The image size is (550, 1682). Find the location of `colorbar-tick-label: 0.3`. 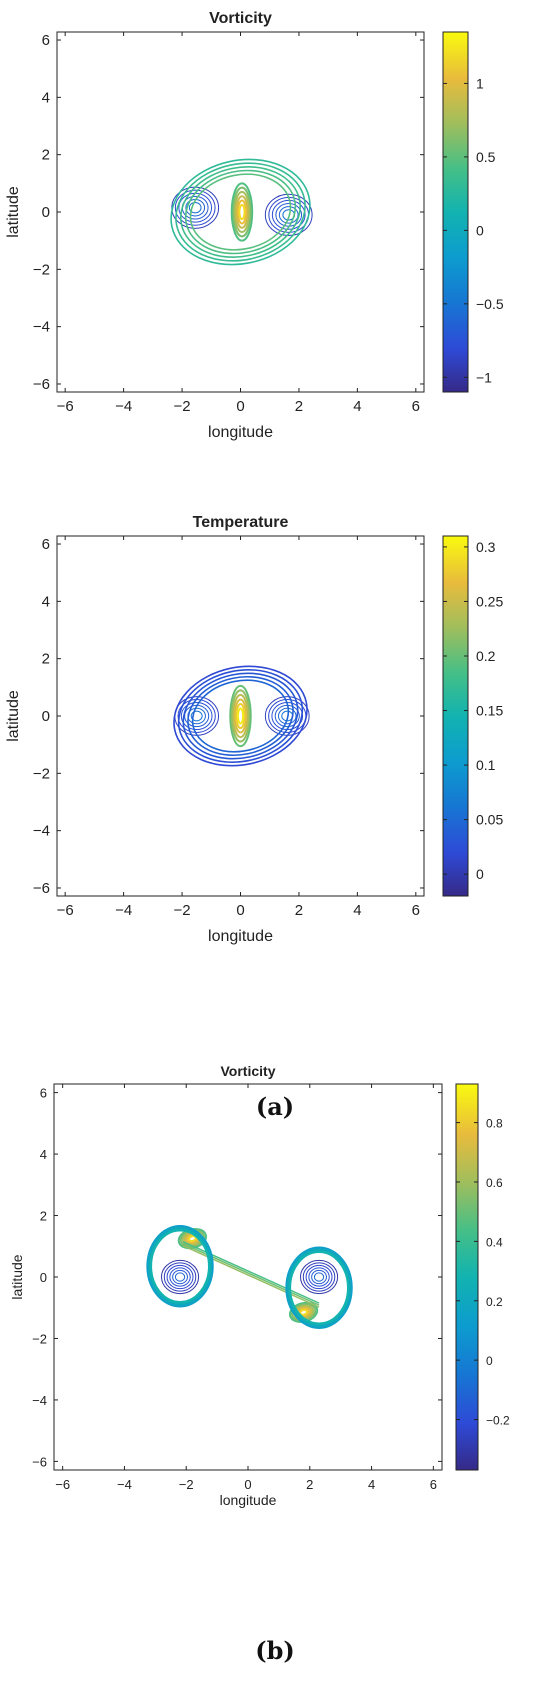

colorbar-tick-label: 0.3 is located at coordinates (486, 547).